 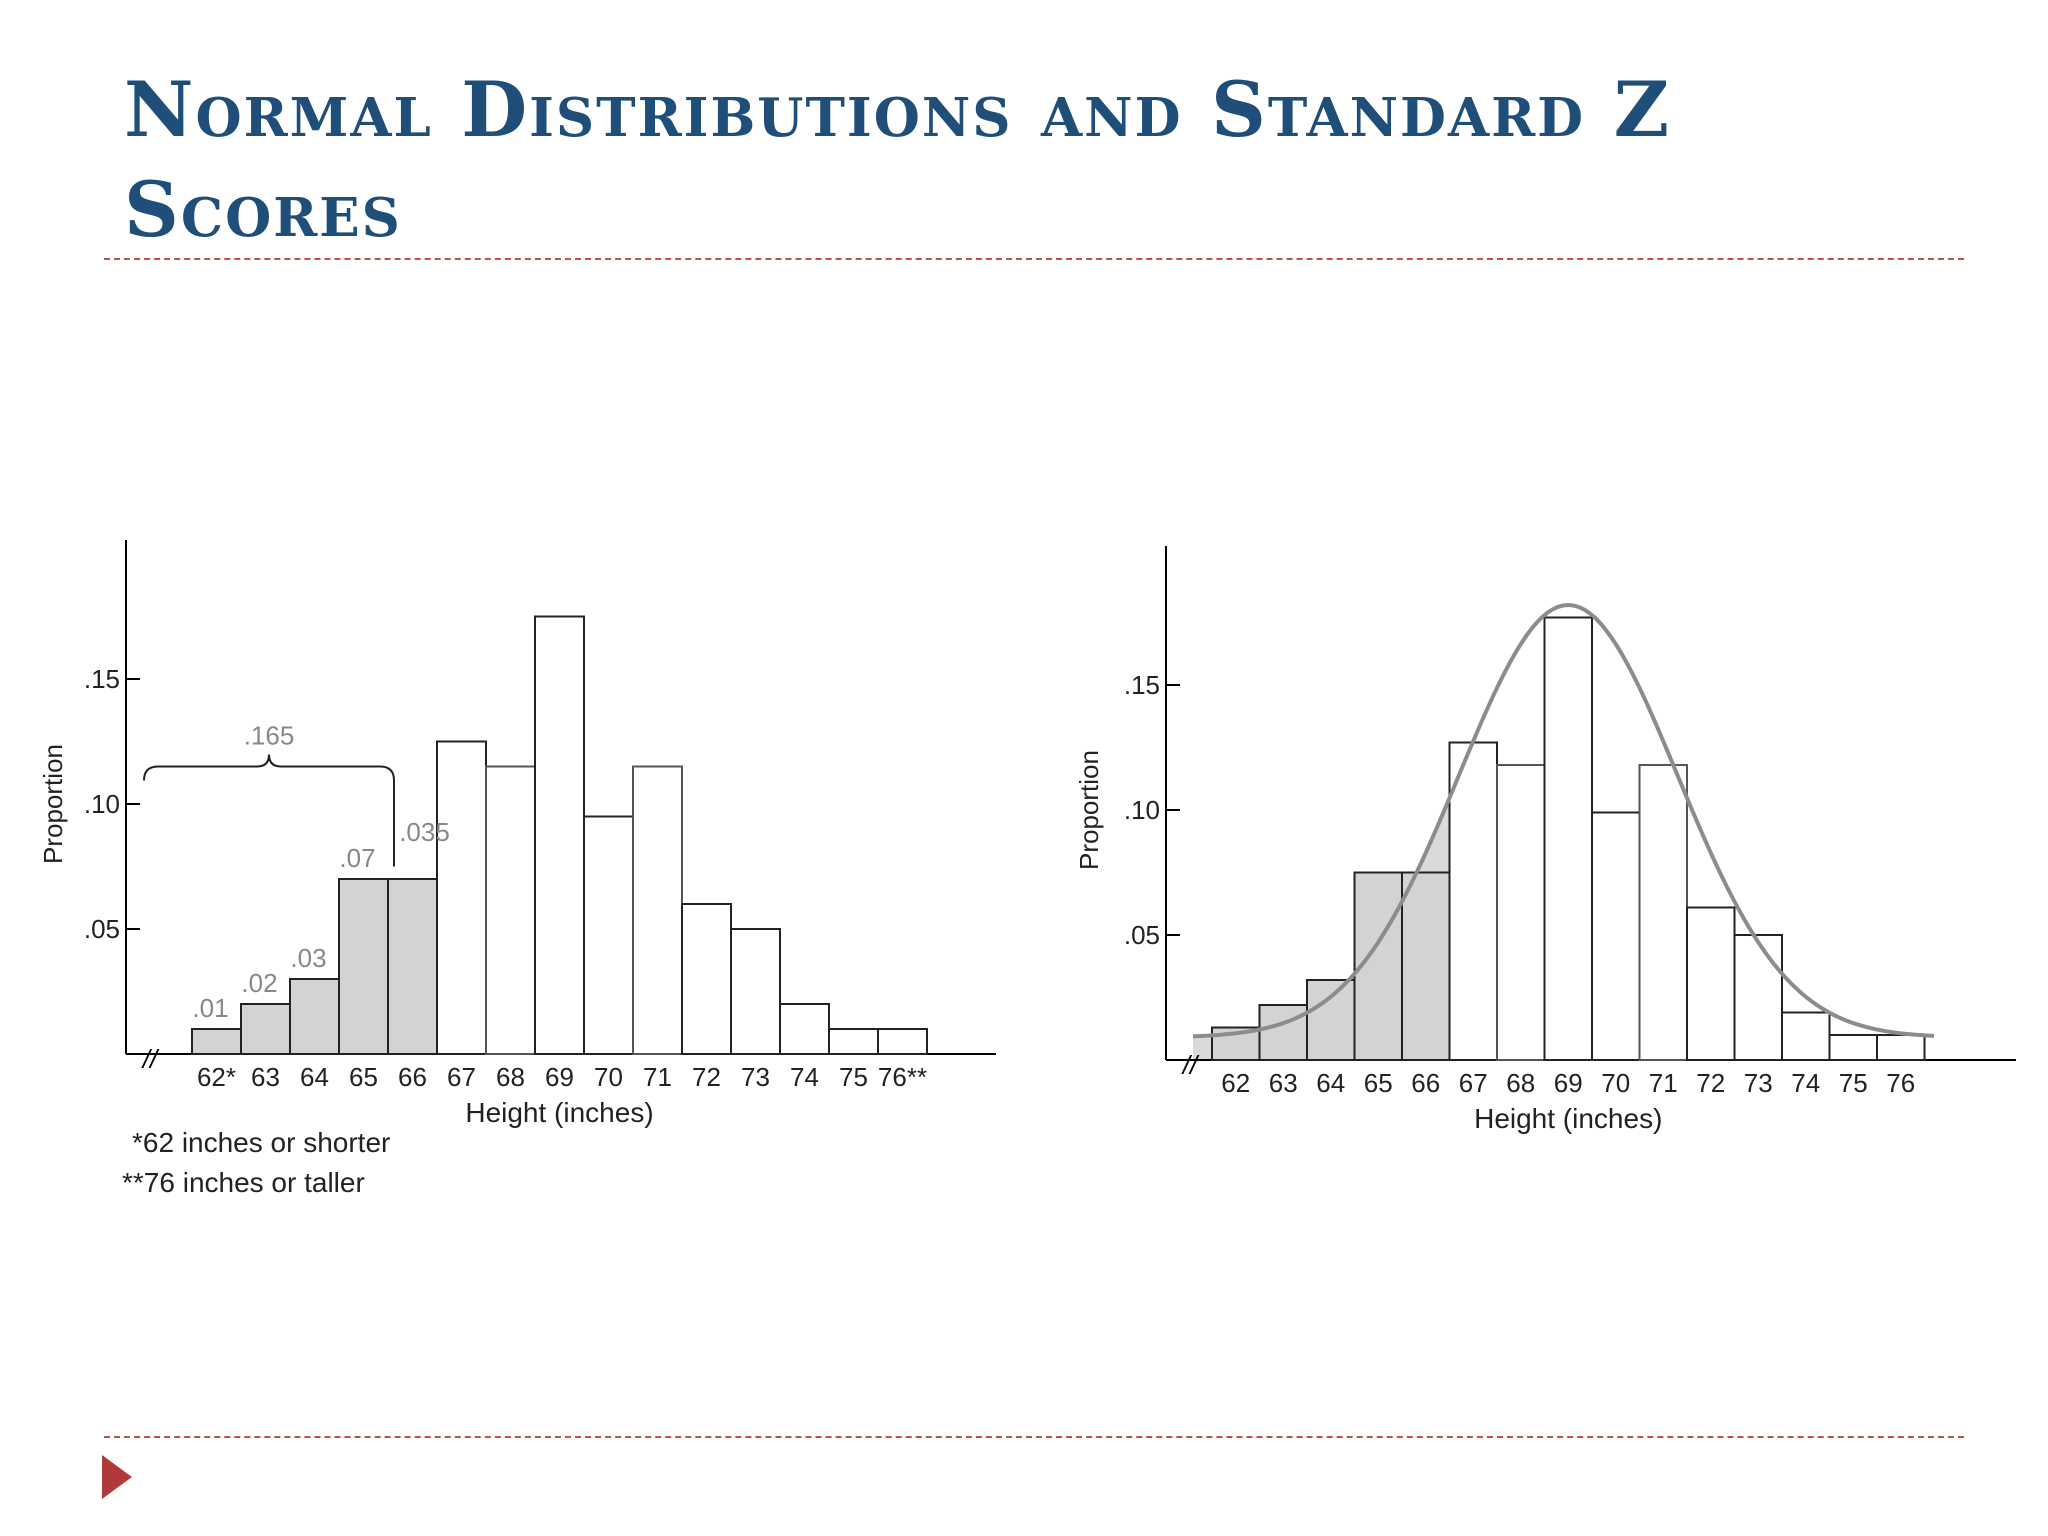 I want to click on x-tick-label: 76, so click(x=1900, y=1083).